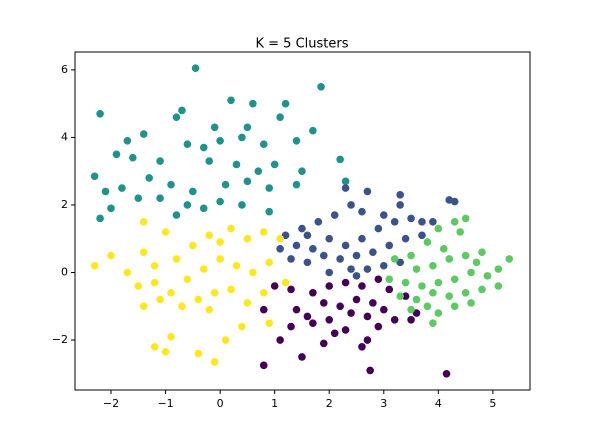 The height and width of the screenshot is (446, 590). I want to click on y-tick-label: 6, so click(64, 69).